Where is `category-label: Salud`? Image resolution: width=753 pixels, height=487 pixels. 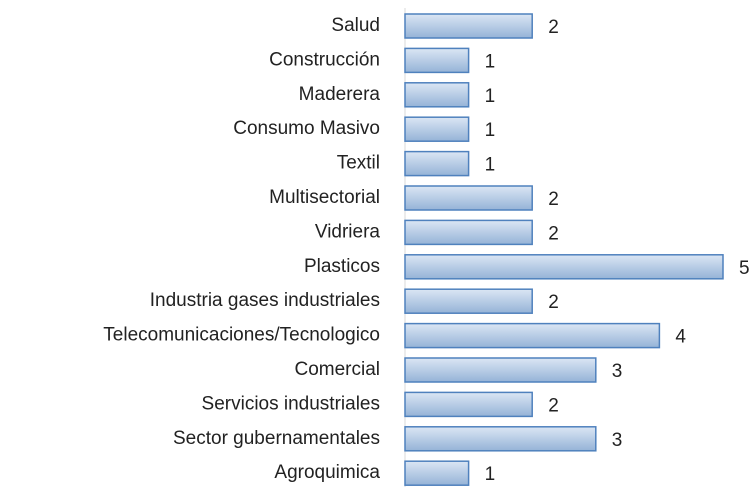 category-label: Salud is located at coordinates (355, 25).